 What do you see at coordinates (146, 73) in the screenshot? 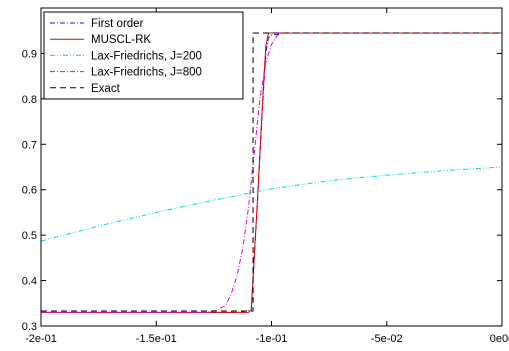
I see `legend-label-lax-friedrichs-j-800: Lax-Friedrichs, J=800` at bounding box center [146, 73].